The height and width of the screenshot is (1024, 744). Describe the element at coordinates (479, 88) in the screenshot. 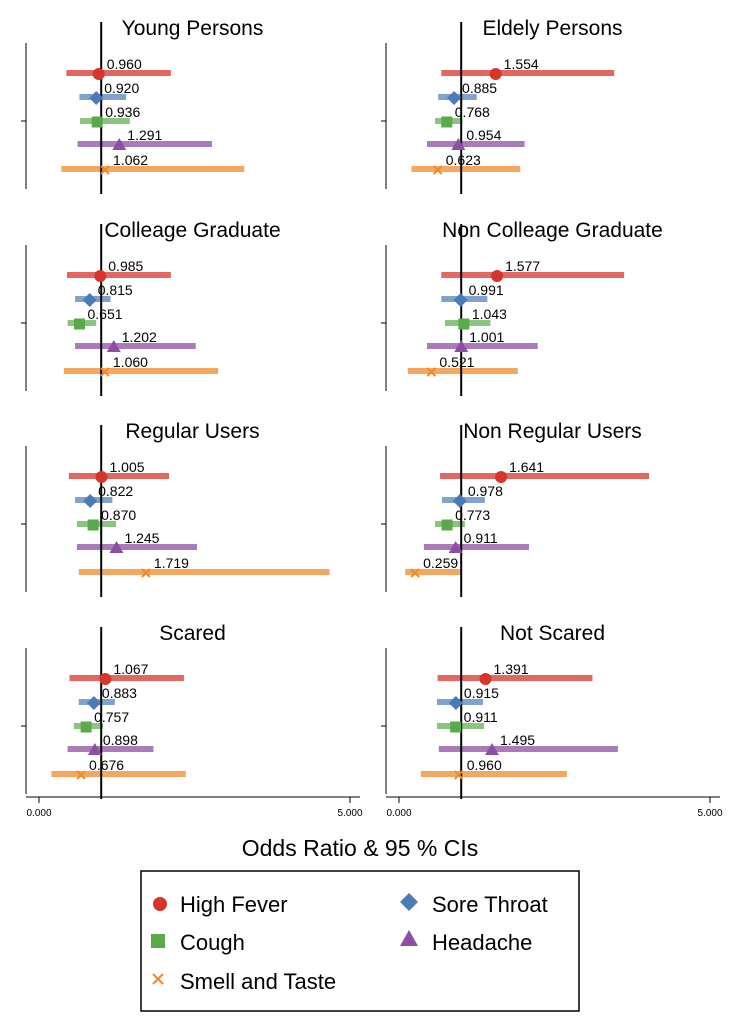

I see `or-value-label: 0.885` at that location.